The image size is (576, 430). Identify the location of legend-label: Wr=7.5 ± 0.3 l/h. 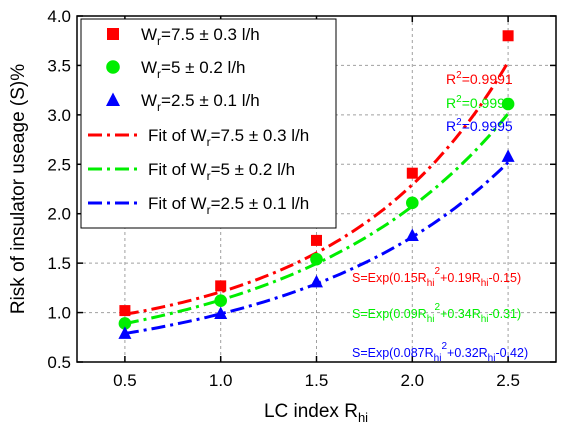
(200, 36).